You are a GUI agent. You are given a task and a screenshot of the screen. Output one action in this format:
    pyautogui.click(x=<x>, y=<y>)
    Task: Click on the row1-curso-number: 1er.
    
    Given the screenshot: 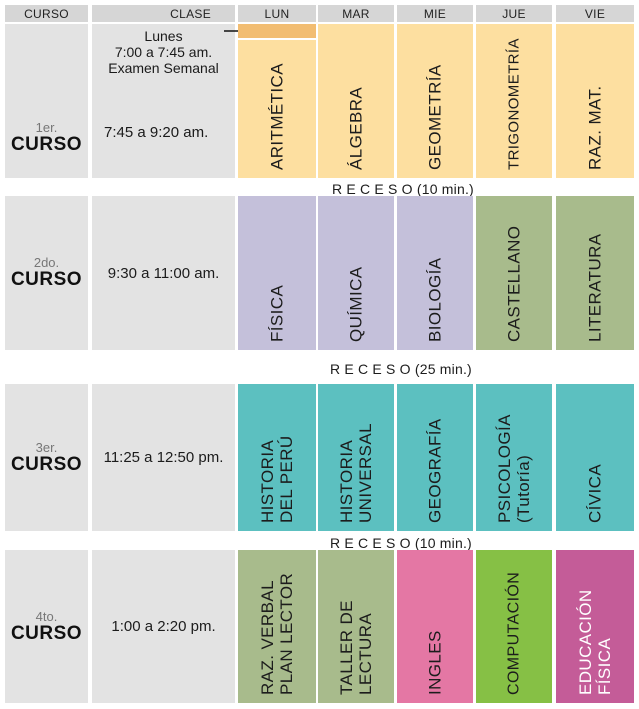 What is the action you would take?
    pyautogui.click(x=46, y=127)
    